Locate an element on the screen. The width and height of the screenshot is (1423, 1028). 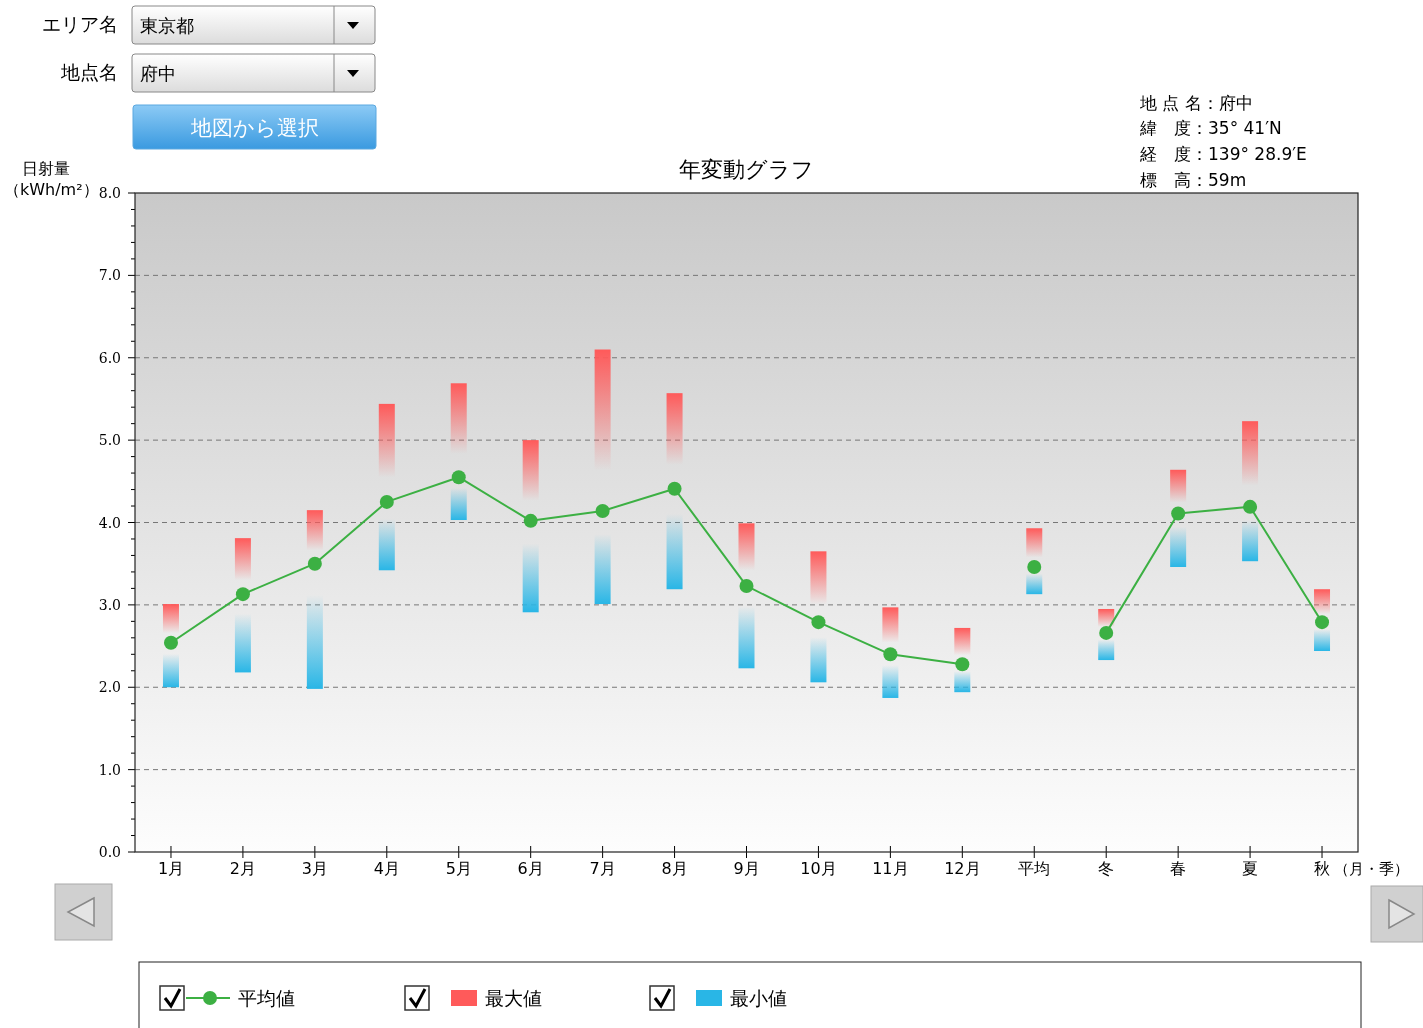
y-tick-label: 6.0 is located at coordinates (109, 357).